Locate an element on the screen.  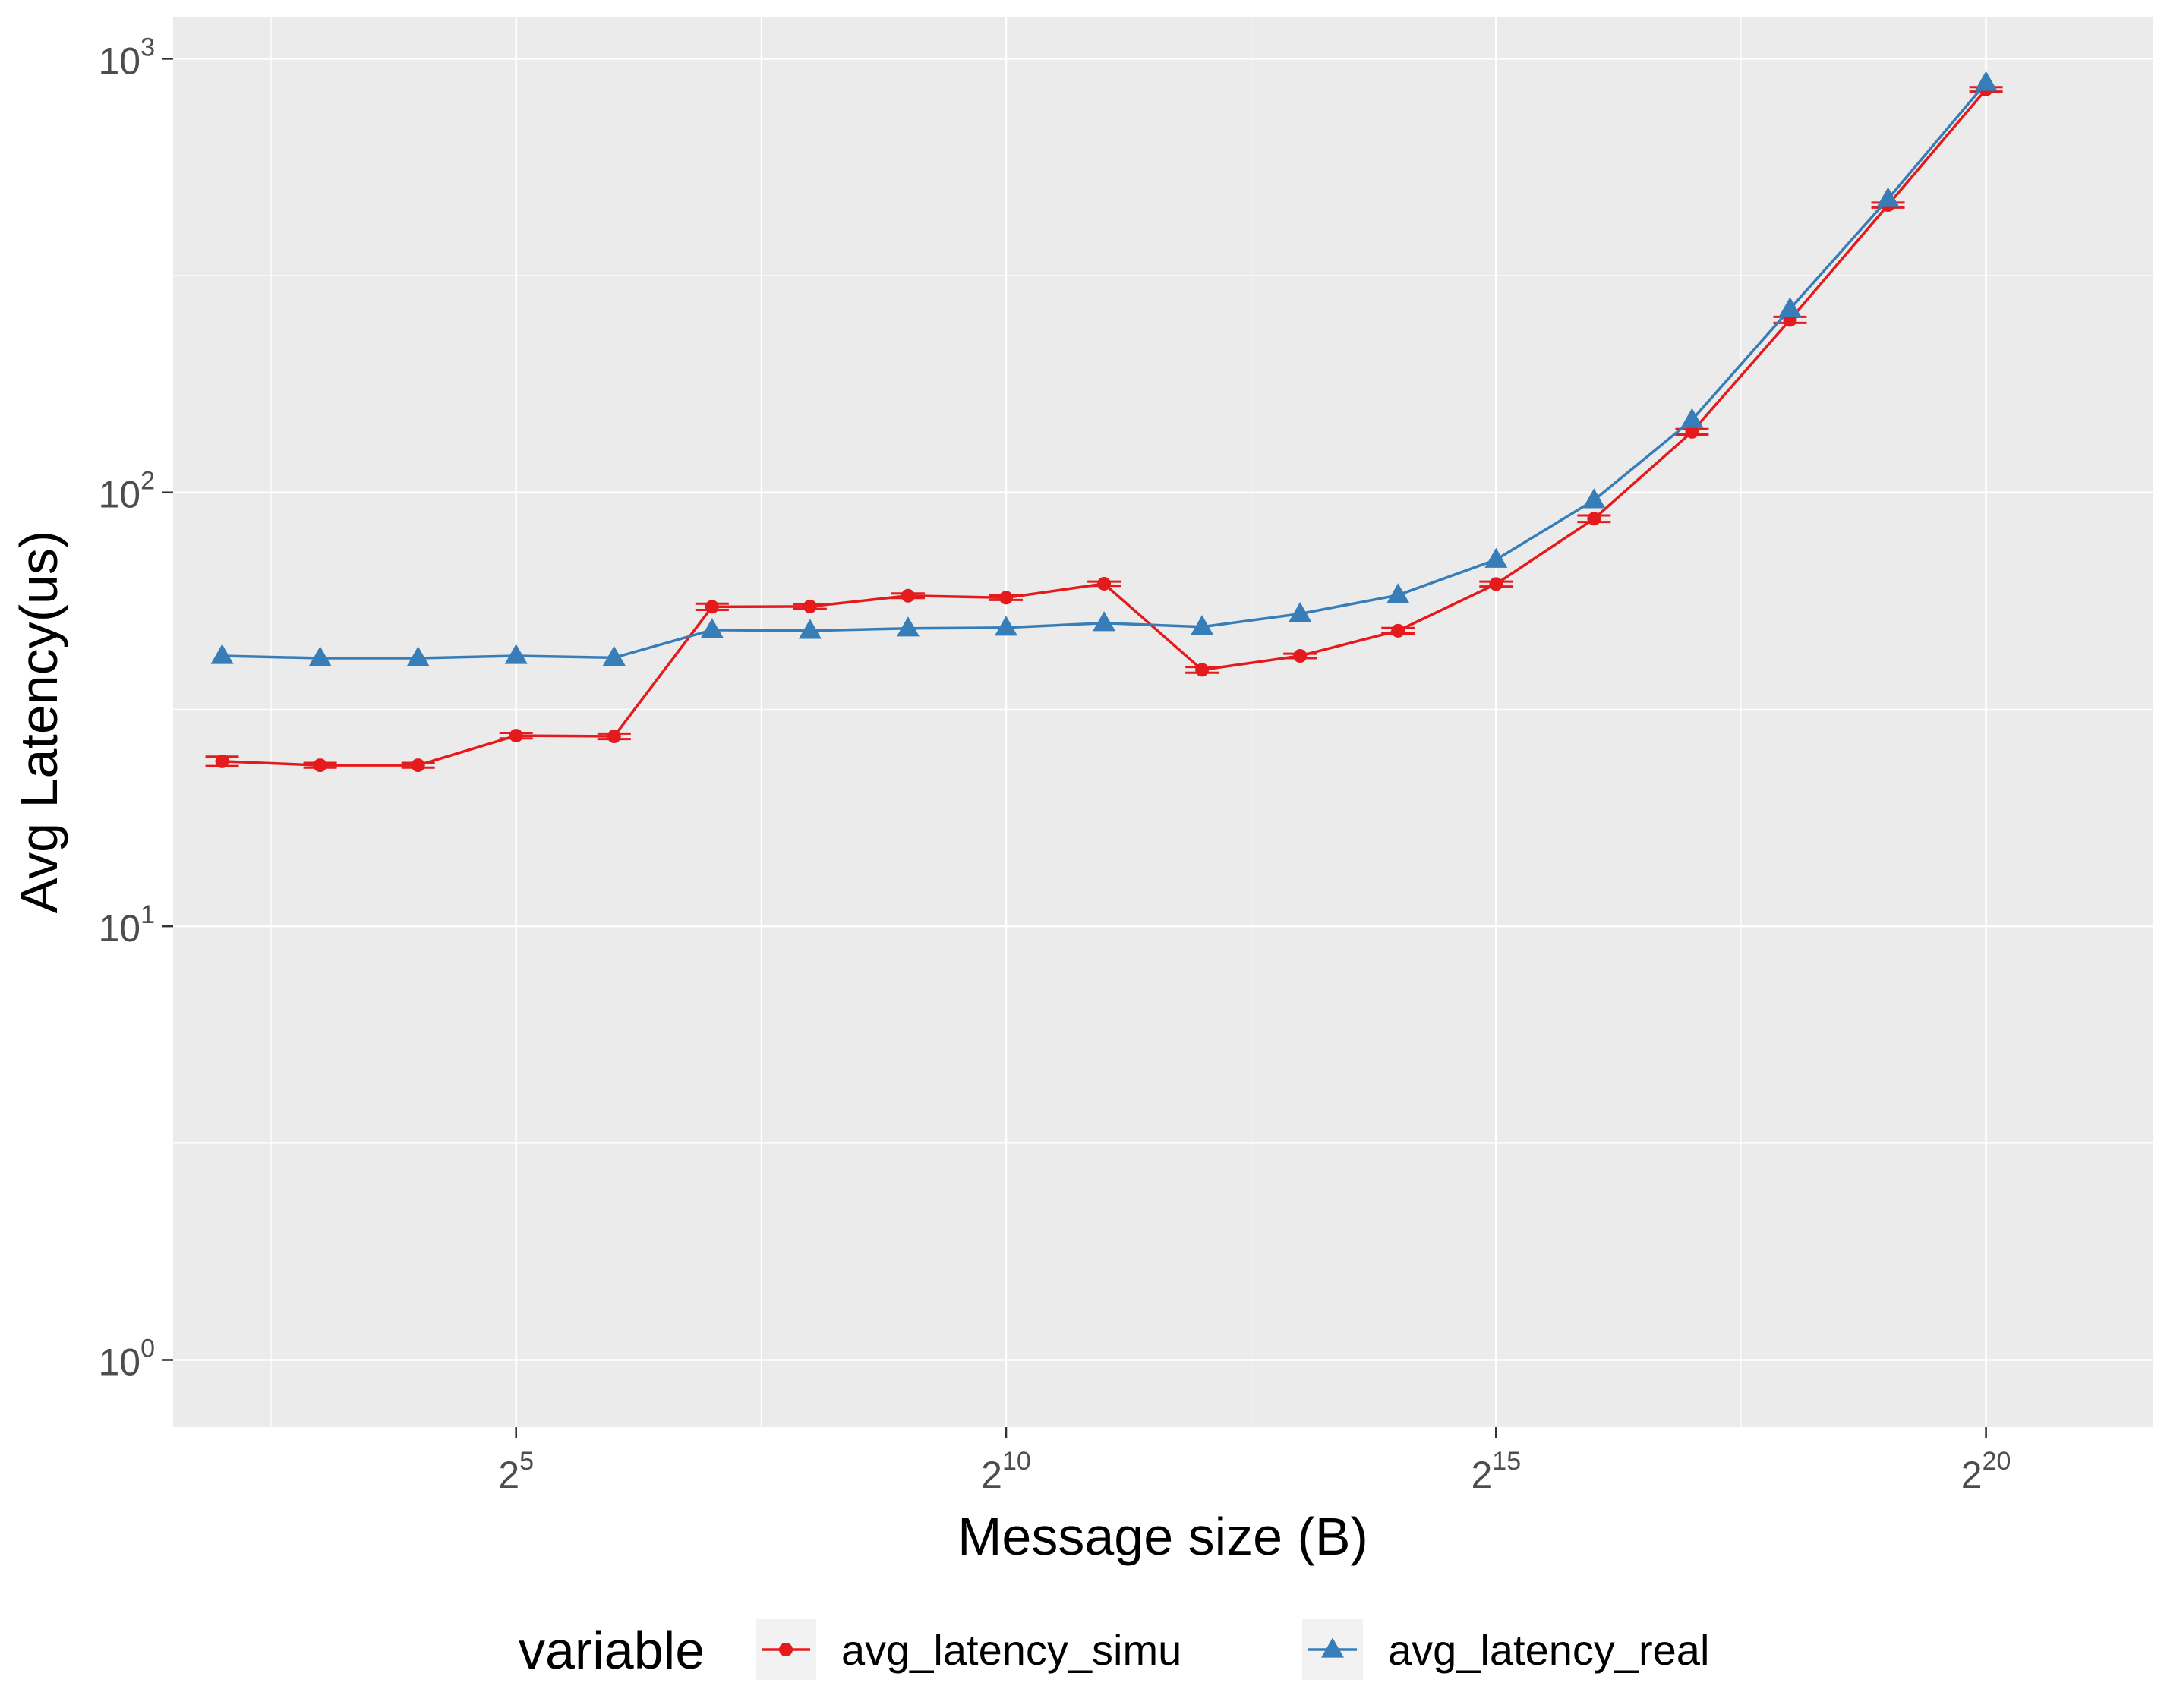
x-tick-label: 210 is located at coordinates (1006, 1471).